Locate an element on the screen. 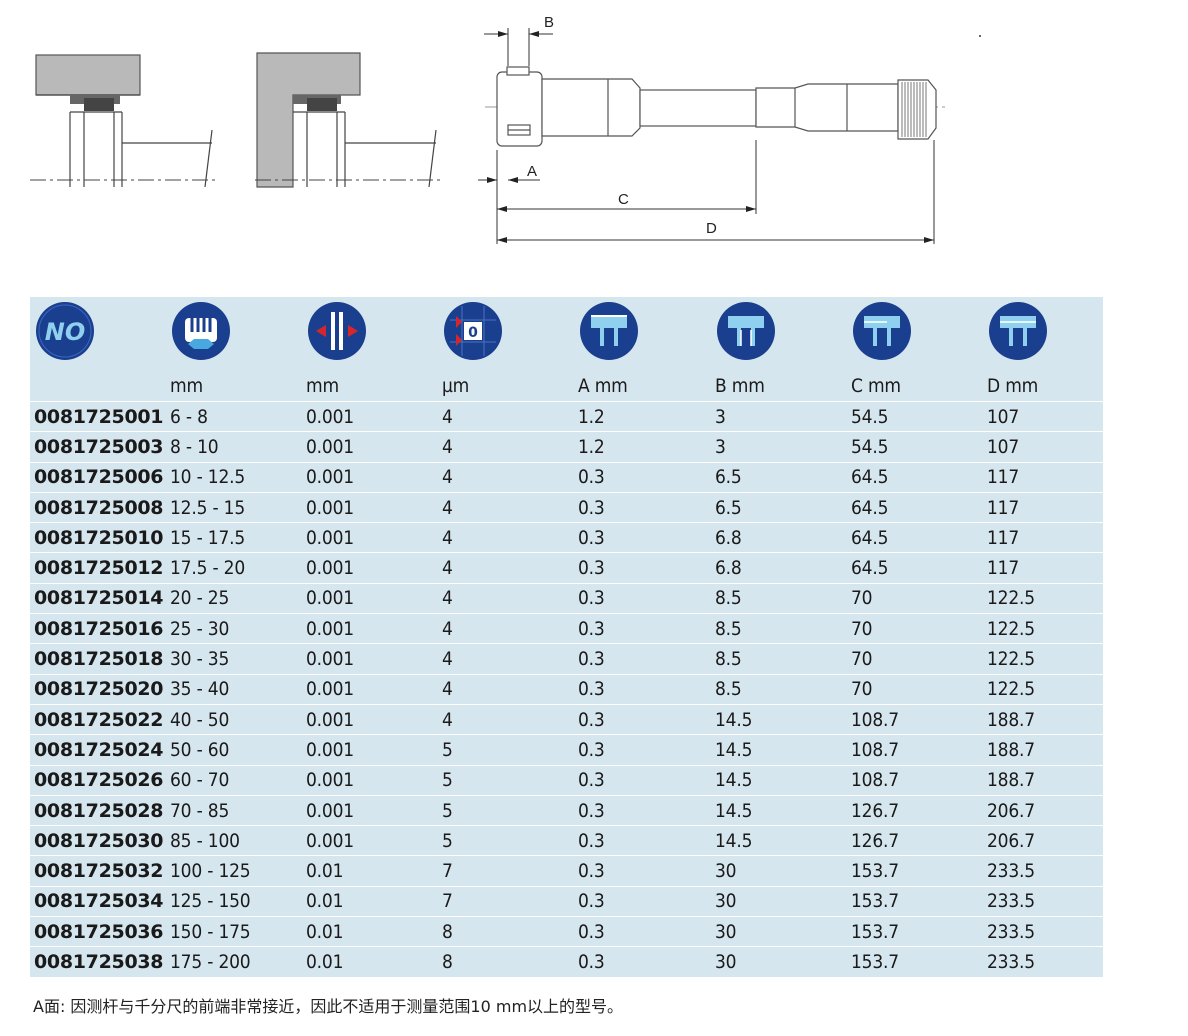  table-row: 0081725018 30 - 35 0.001 4 0.3 8.5 70 122.5 is located at coordinates (566, 658).